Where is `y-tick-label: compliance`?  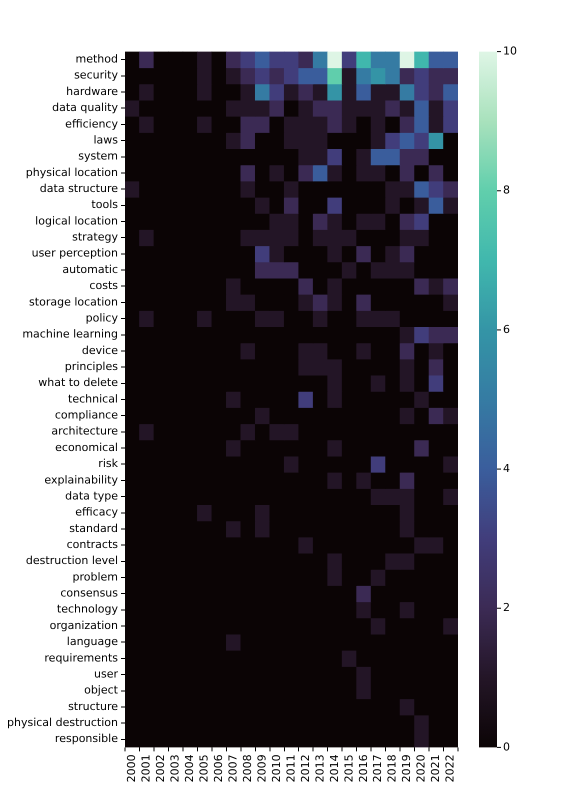
y-tick-label: compliance is located at coordinates (86, 415).